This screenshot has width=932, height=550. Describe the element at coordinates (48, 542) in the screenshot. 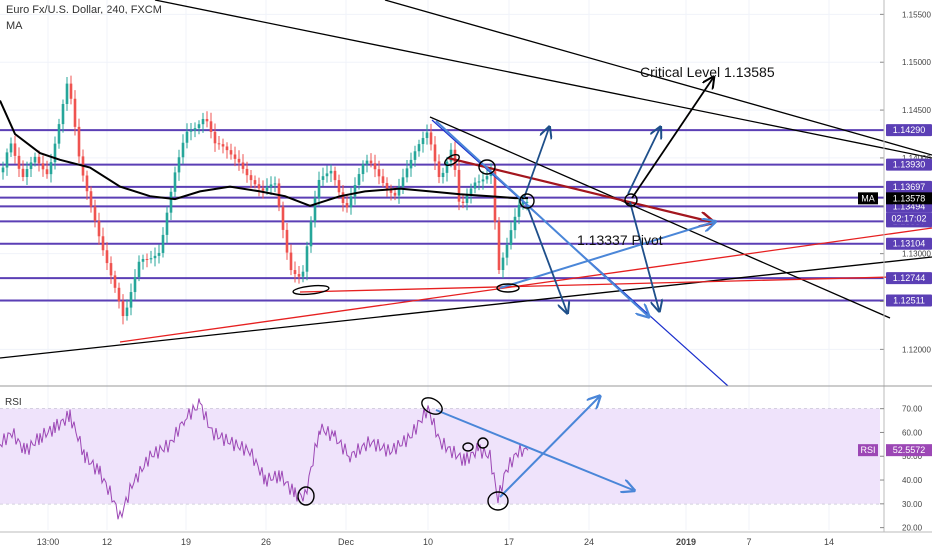

I see `x-tick-label: 13:00` at that location.